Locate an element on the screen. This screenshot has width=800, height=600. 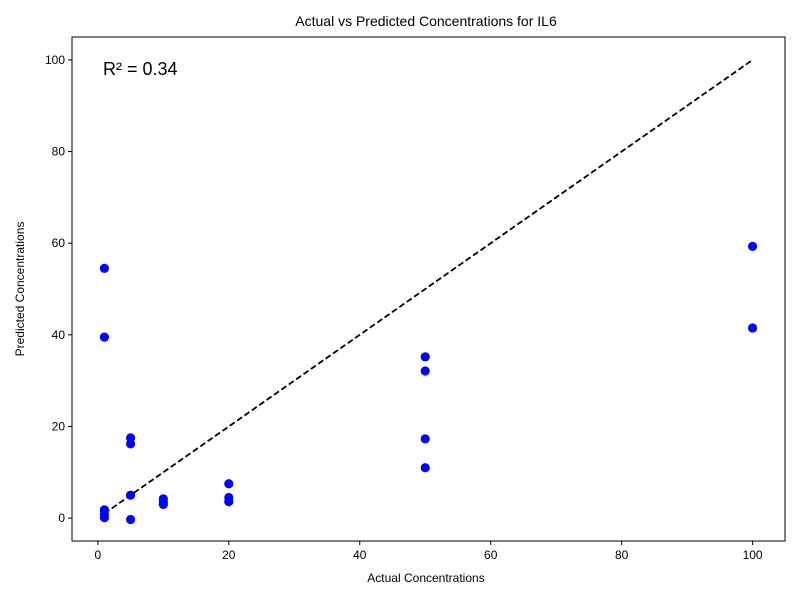
x-tick-label: 20 is located at coordinates (229, 555).